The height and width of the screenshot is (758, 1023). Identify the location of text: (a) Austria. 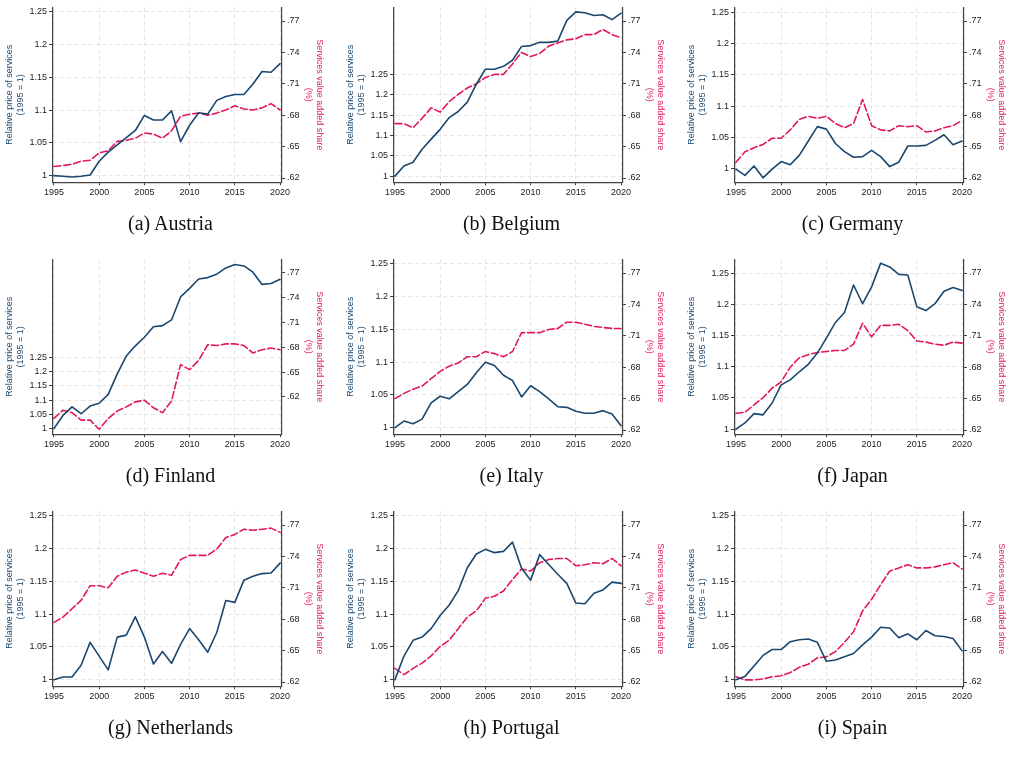
(170, 223).